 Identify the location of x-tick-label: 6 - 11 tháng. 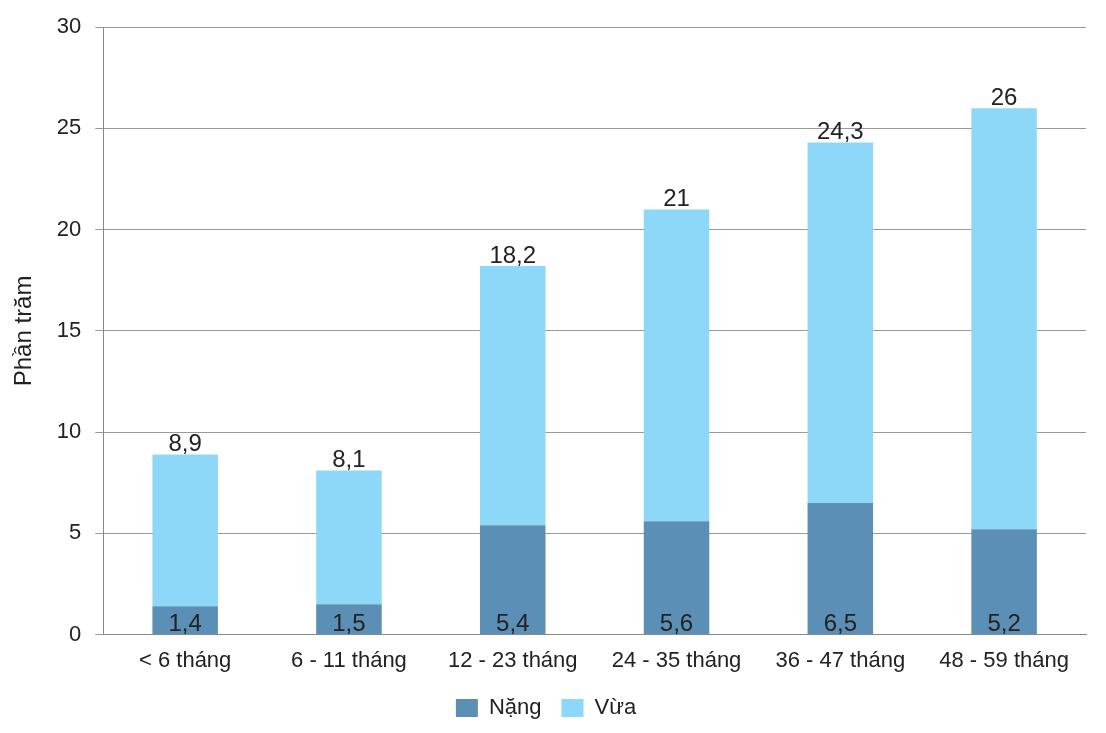
(349, 659).